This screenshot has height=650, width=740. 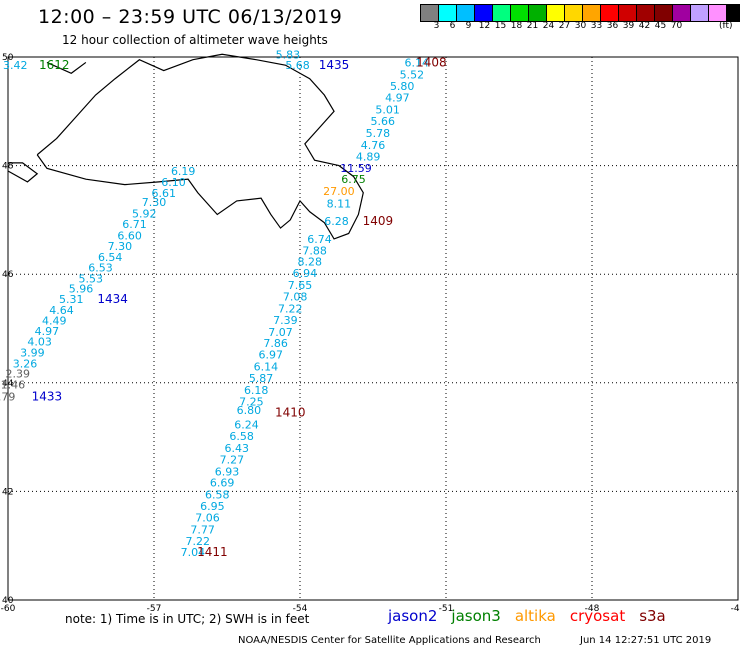 I want to click on wave-height-reading: 7.65, so click(x=300, y=285).